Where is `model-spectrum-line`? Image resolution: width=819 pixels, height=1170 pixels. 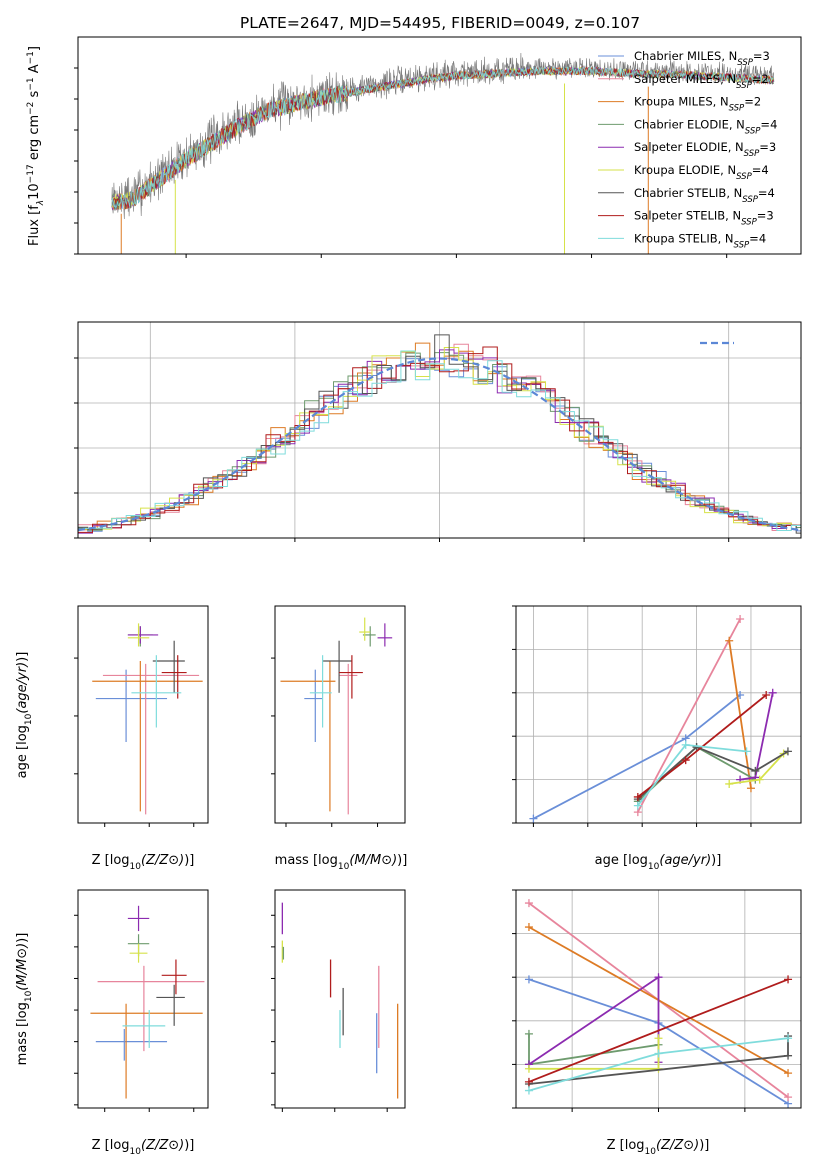
model-spectrum-line is located at coordinates (442, 137).